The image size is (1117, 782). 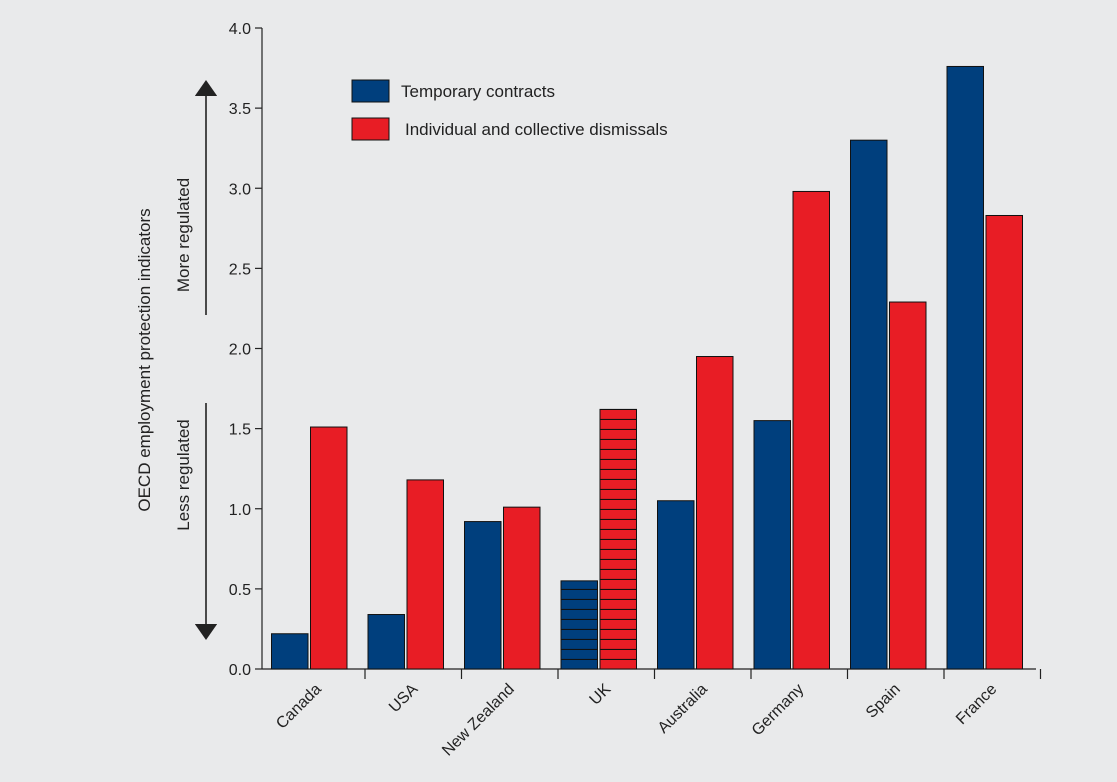 What do you see at coordinates (1004, 442) in the screenshot?
I see `bar-dismissals-france` at bounding box center [1004, 442].